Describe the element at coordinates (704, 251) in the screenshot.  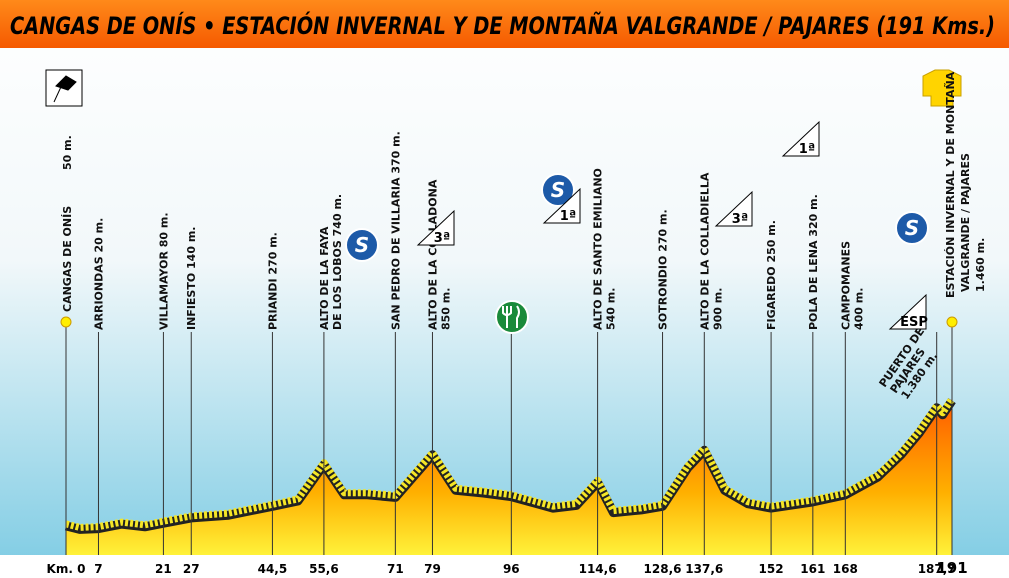
I see `waypoint-label: ALTO DE LA COLLADIELLA` at that location.